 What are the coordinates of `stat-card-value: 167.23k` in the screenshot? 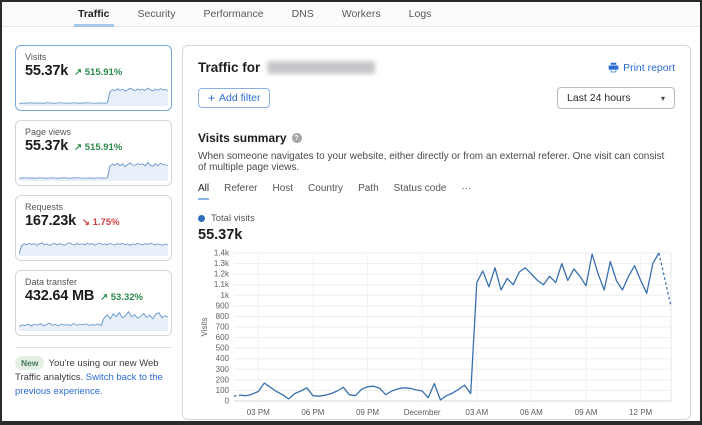 It's located at (51, 221).